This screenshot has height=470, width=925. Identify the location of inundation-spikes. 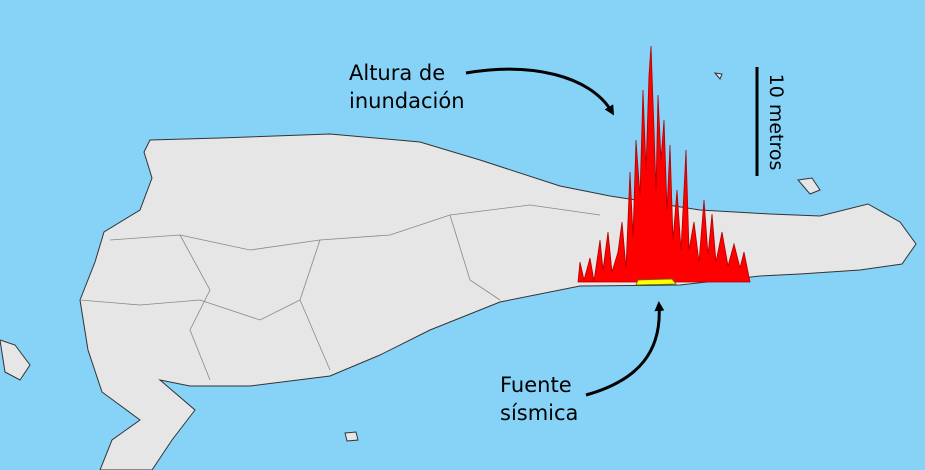
(664, 164).